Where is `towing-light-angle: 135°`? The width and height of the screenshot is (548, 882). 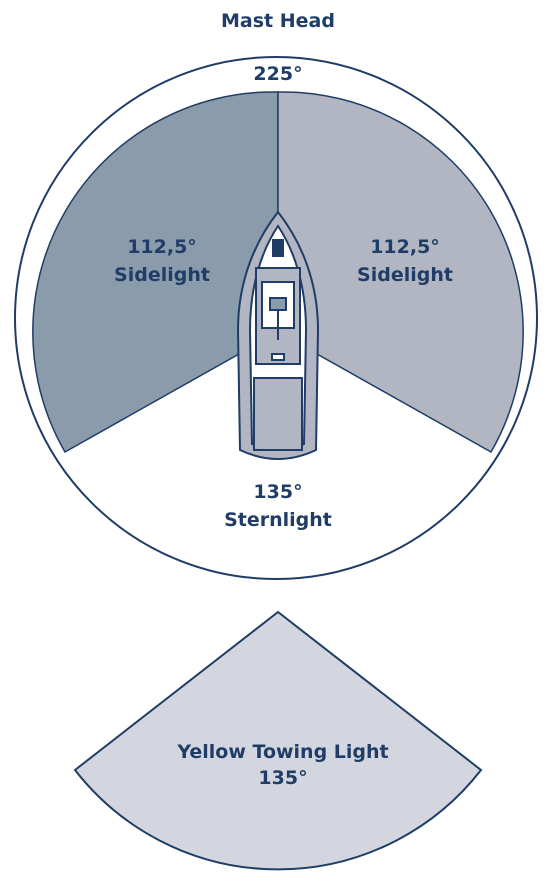
towing-light-angle: 135° is located at coordinates (282, 778).